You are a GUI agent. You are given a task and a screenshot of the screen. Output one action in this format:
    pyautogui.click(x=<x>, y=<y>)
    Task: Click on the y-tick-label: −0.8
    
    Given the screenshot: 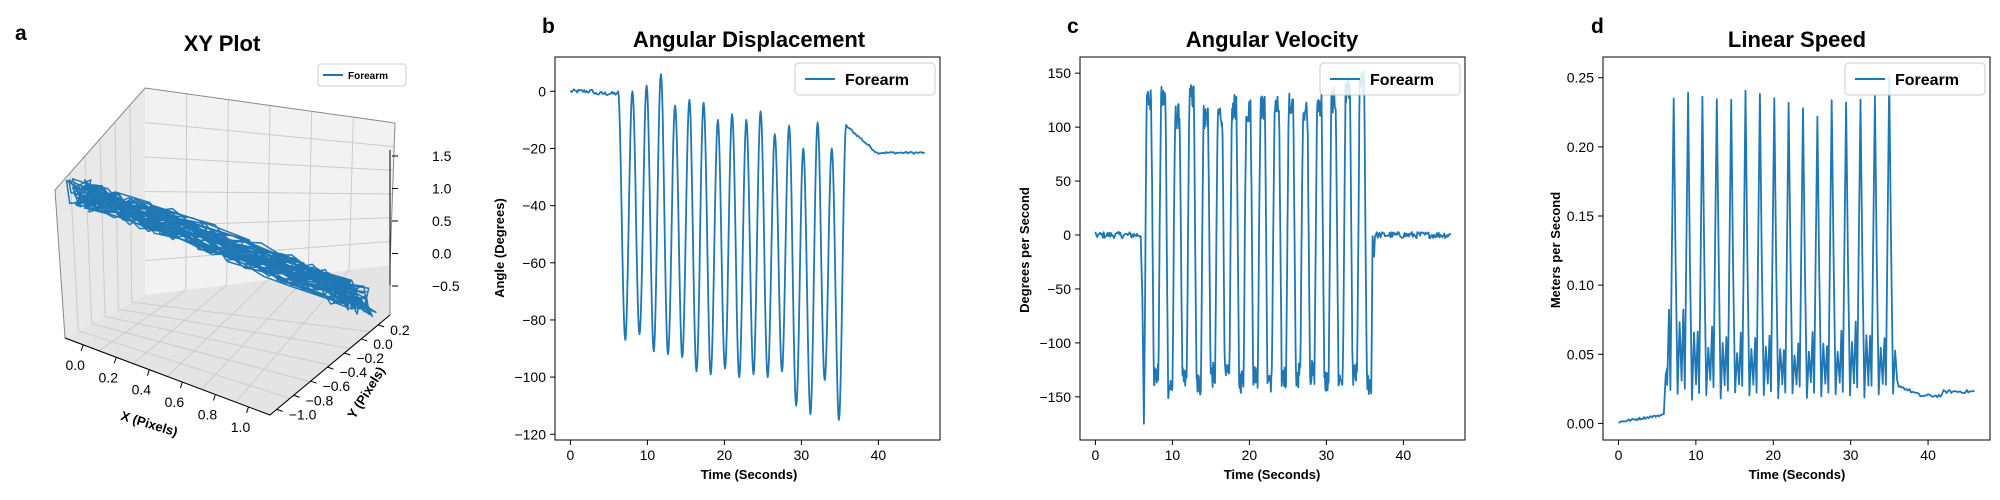 What is the action you would take?
    pyautogui.click(x=320, y=400)
    